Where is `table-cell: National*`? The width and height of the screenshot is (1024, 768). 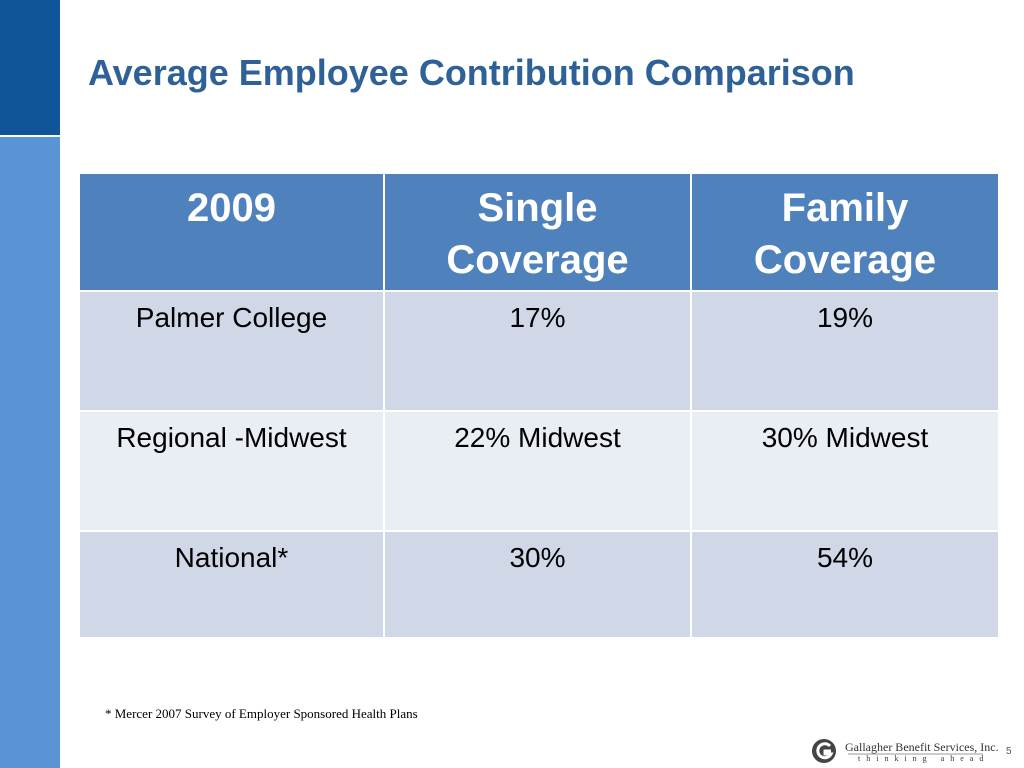
table-cell: National* is located at coordinates (231, 584).